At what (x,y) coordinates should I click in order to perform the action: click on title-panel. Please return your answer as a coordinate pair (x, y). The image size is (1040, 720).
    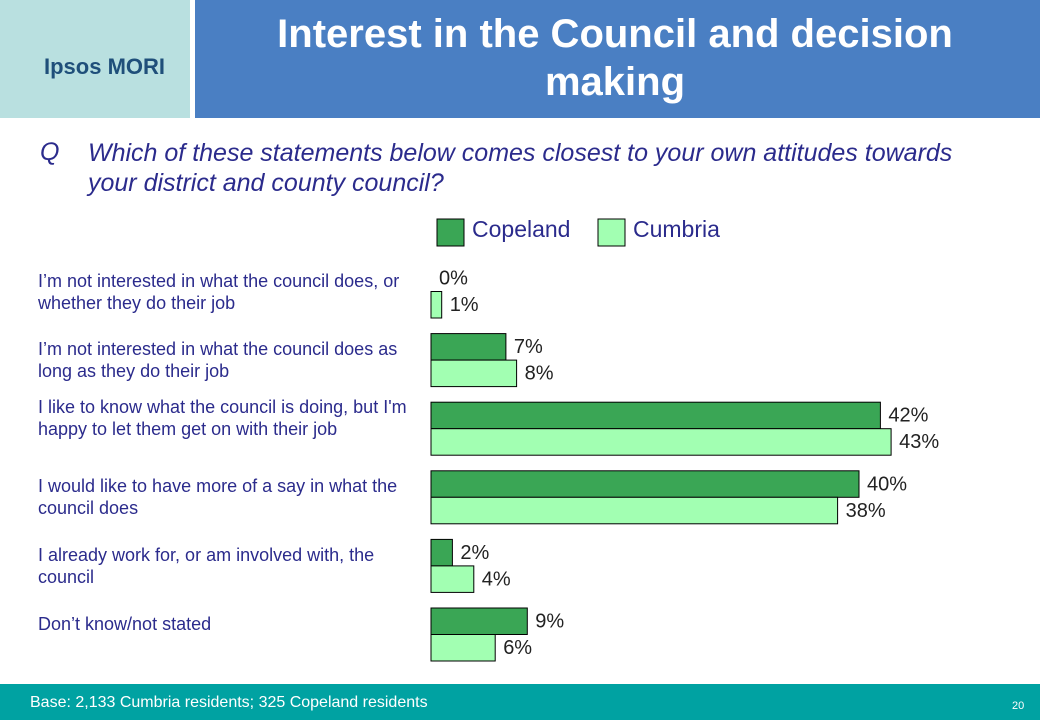
    Looking at the image, I should click on (617, 59).